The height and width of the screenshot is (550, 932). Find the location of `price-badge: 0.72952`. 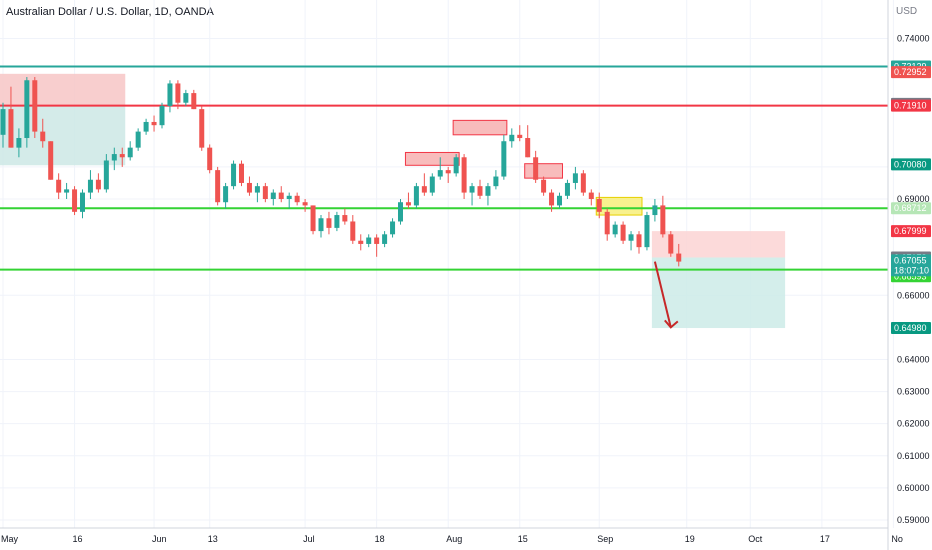

price-badge: 0.72952 is located at coordinates (910, 72).